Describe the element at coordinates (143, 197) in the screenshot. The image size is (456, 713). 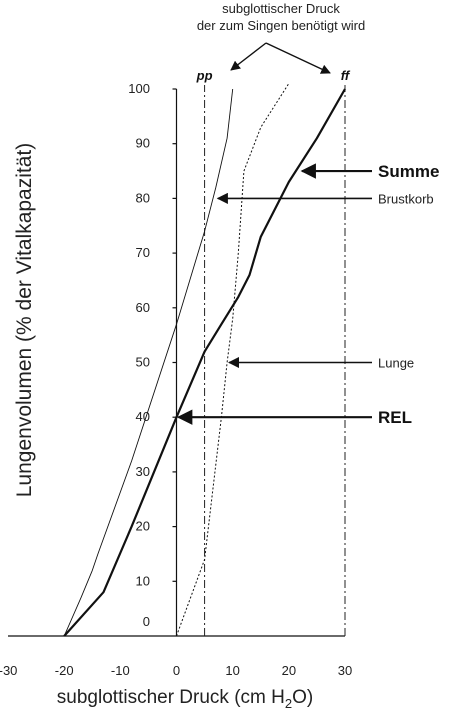
I see `y-tick-label: 80` at that location.